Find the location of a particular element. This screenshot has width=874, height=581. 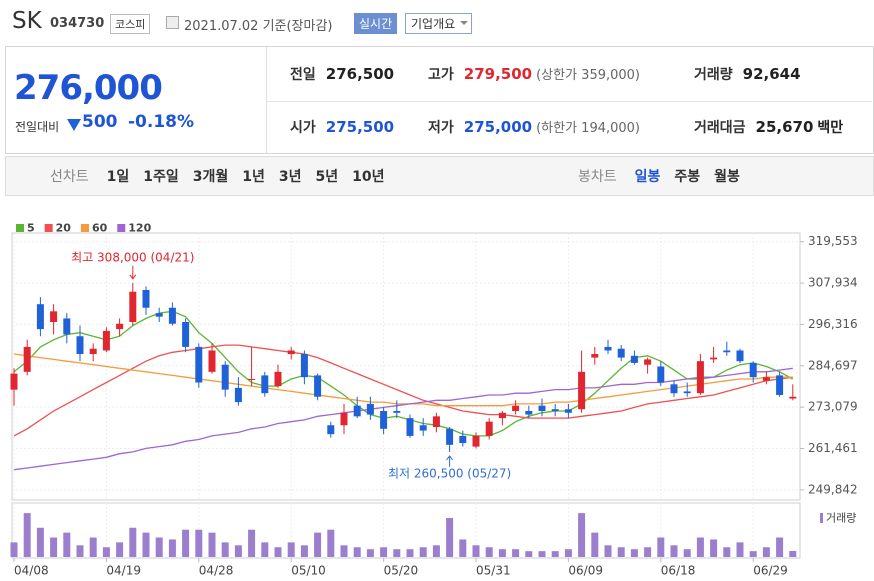

legend-label: 20 is located at coordinates (64, 228).